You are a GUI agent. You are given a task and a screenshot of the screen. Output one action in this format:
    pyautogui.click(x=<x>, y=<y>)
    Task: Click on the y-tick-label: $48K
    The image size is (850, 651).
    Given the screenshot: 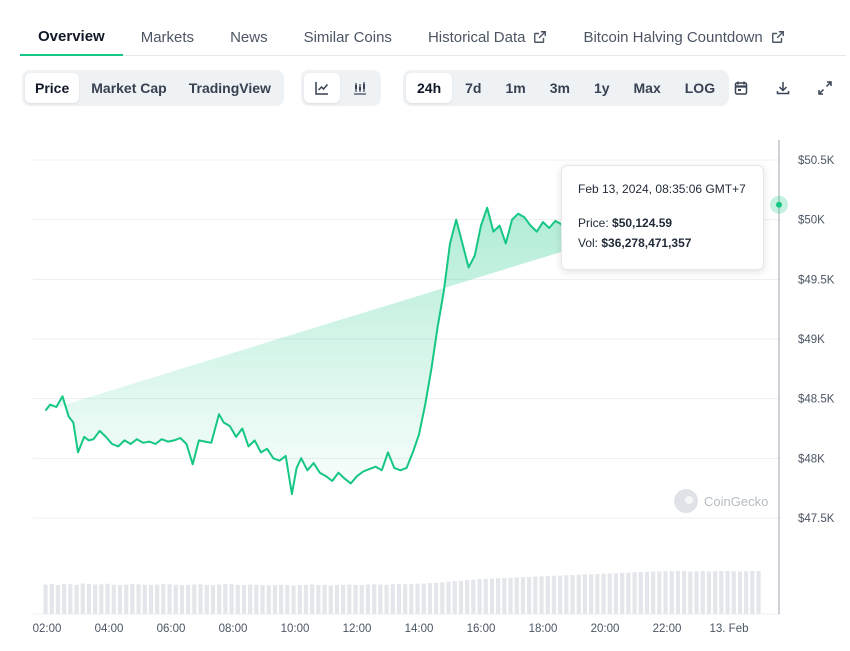 What is the action you would take?
    pyautogui.click(x=811, y=459)
    